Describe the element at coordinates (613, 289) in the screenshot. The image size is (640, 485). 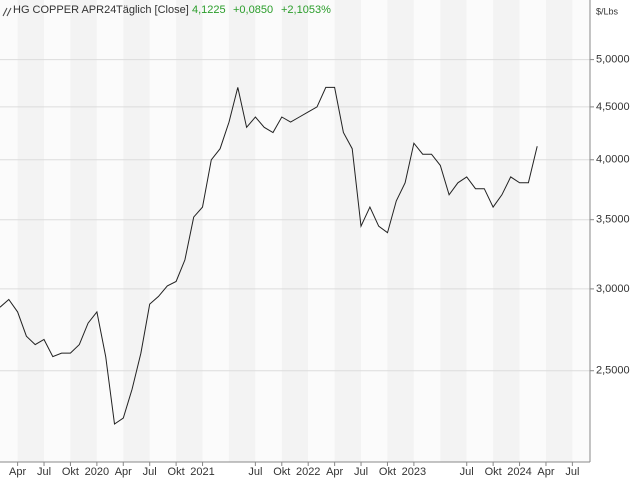
I see `y-tick-label: 3,0000` at that location.